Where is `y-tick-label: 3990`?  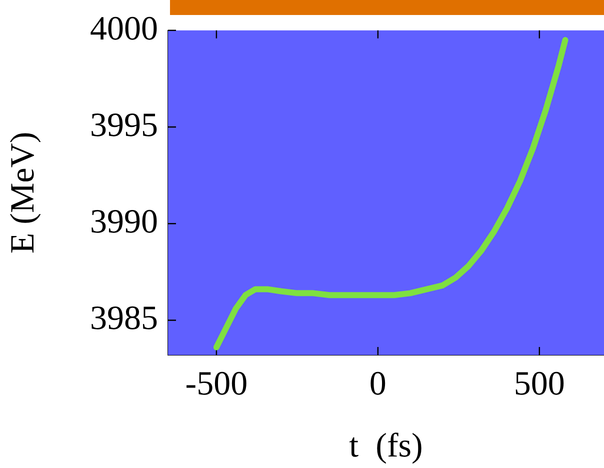 y-tick-label: 3990 is located at coordinates (124, 222).